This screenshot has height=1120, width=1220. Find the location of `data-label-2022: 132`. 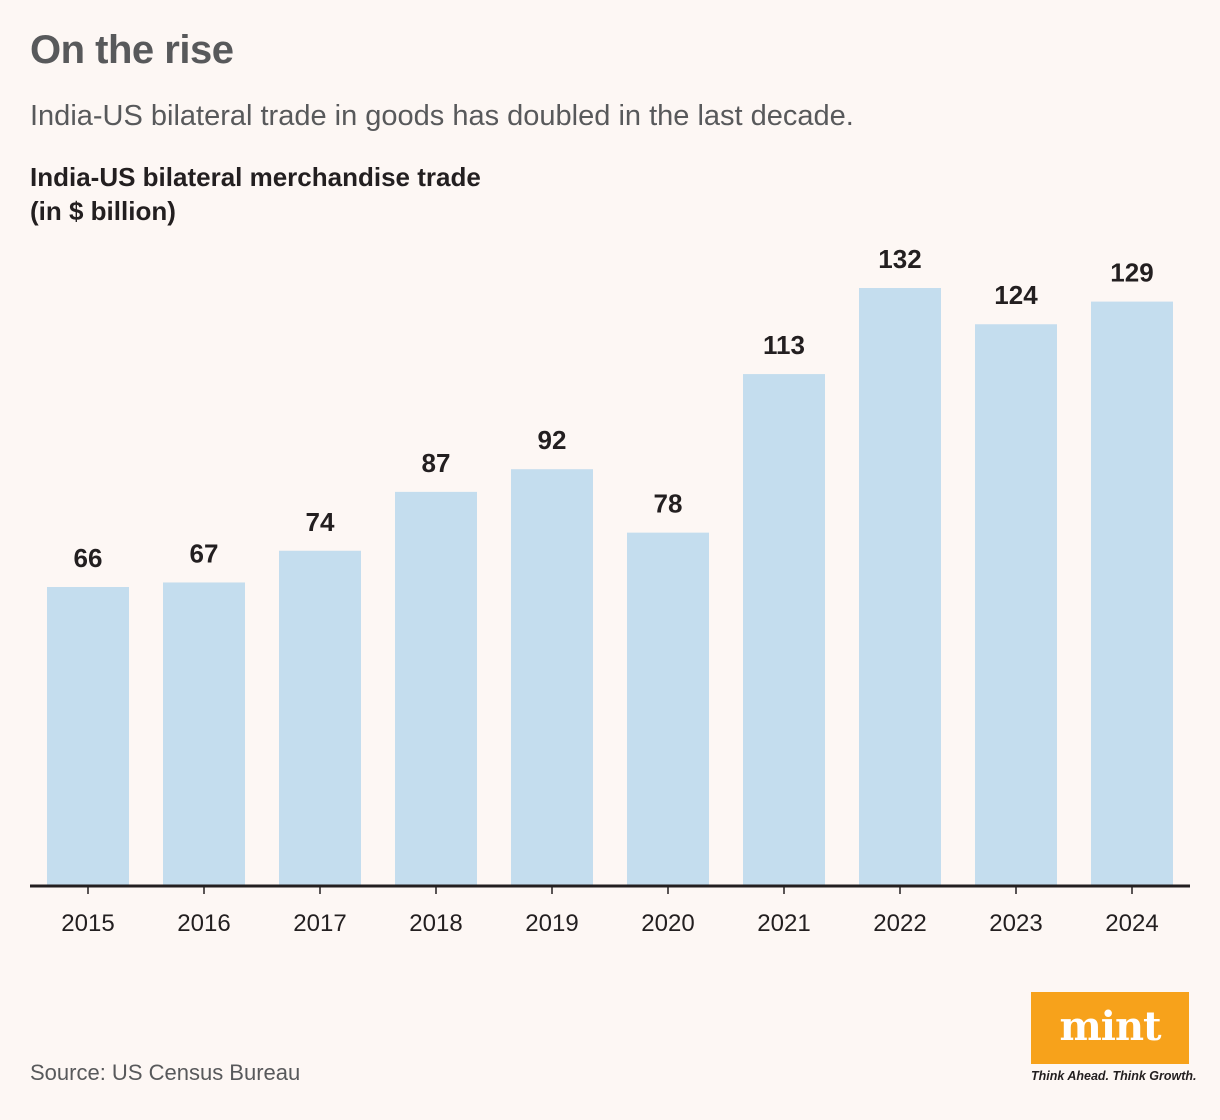

data-label-2022: 132 is located at coordinates (899, 259).